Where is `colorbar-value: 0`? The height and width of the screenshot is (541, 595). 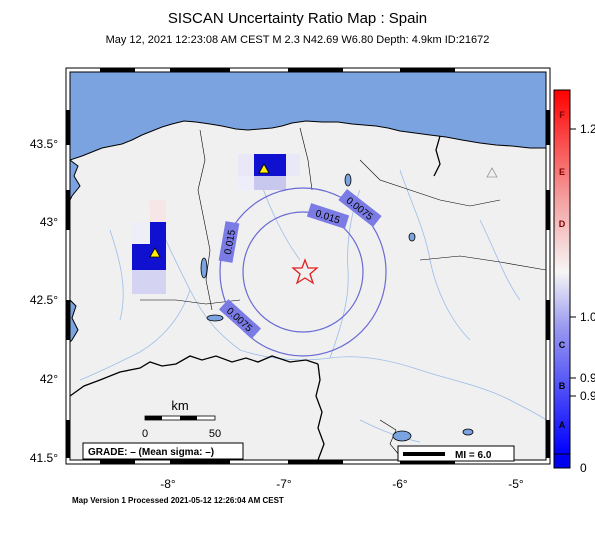 colorbar-value: 0 is located at coordinates (583, 468).